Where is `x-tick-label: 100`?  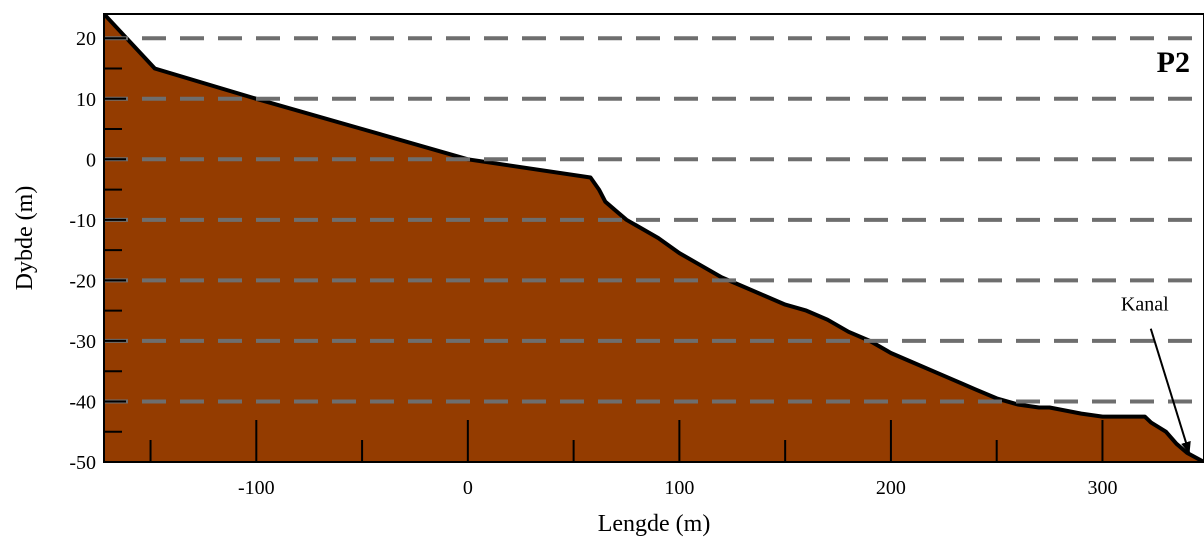
x-tick-label: 100 is located at coordinates (679, 488).